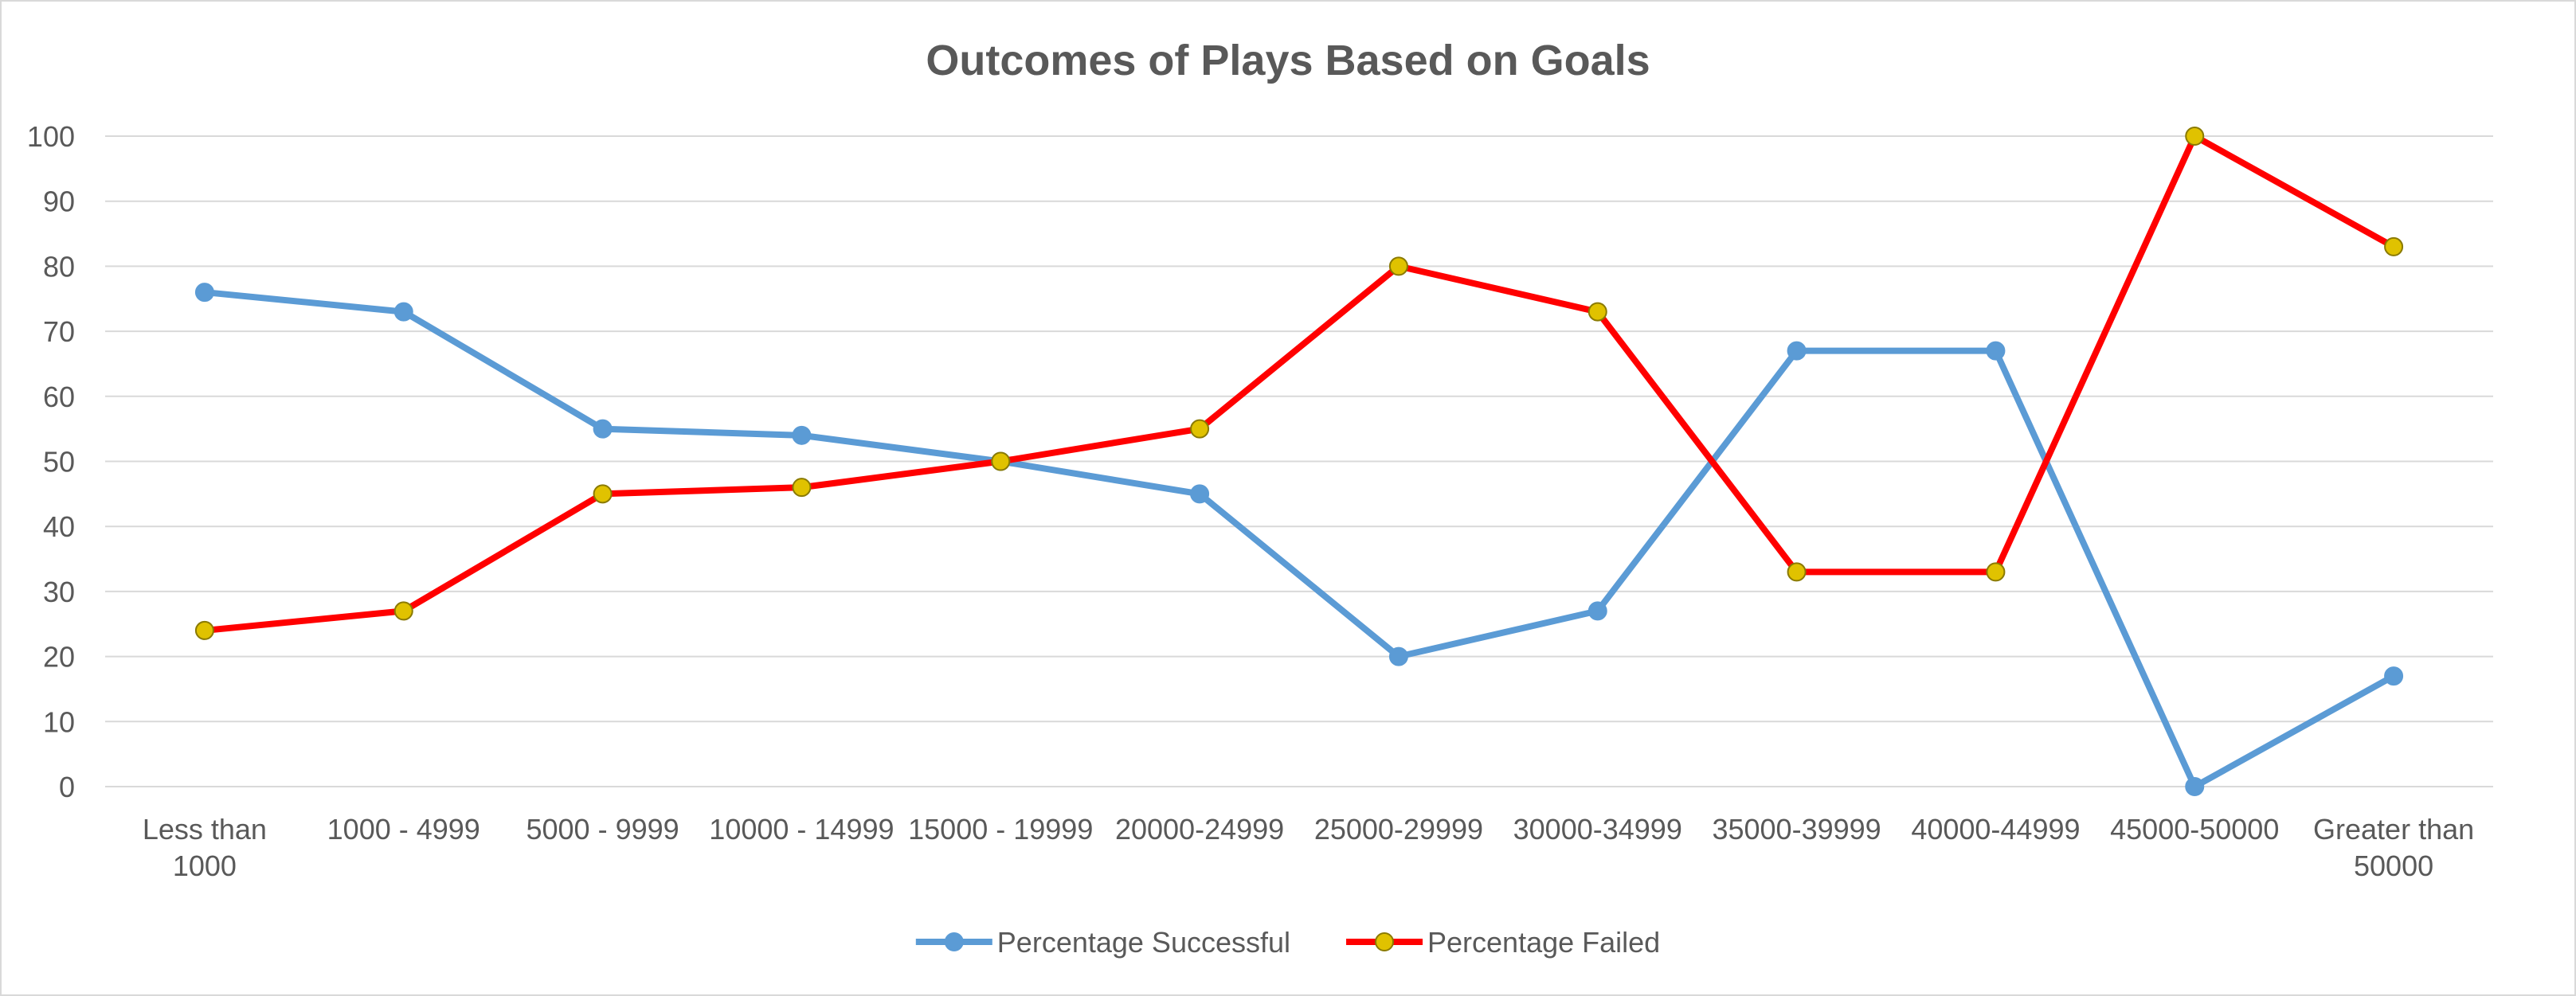 The image size is (2576, 996). What do you see at coordinates (2393, 848) in the screenshot?
I see `x-tick-label: Greater than 50000` at bounding box center [2393, 848].